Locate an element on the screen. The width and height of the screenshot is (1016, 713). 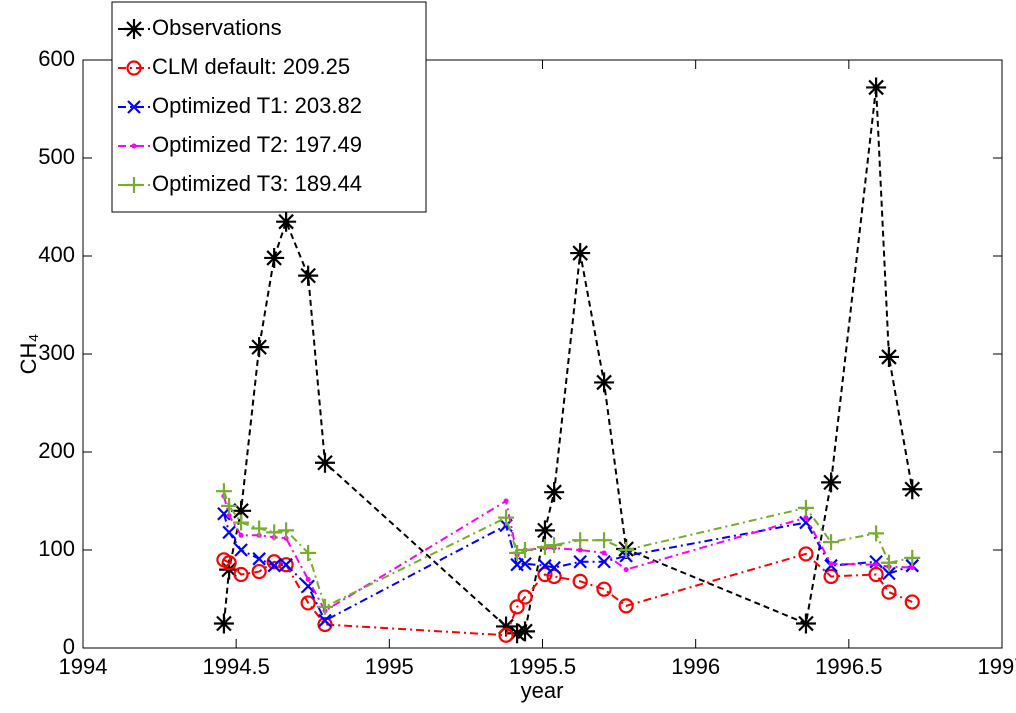
y-tick-label: 600 is located at coordinates (56, 58).